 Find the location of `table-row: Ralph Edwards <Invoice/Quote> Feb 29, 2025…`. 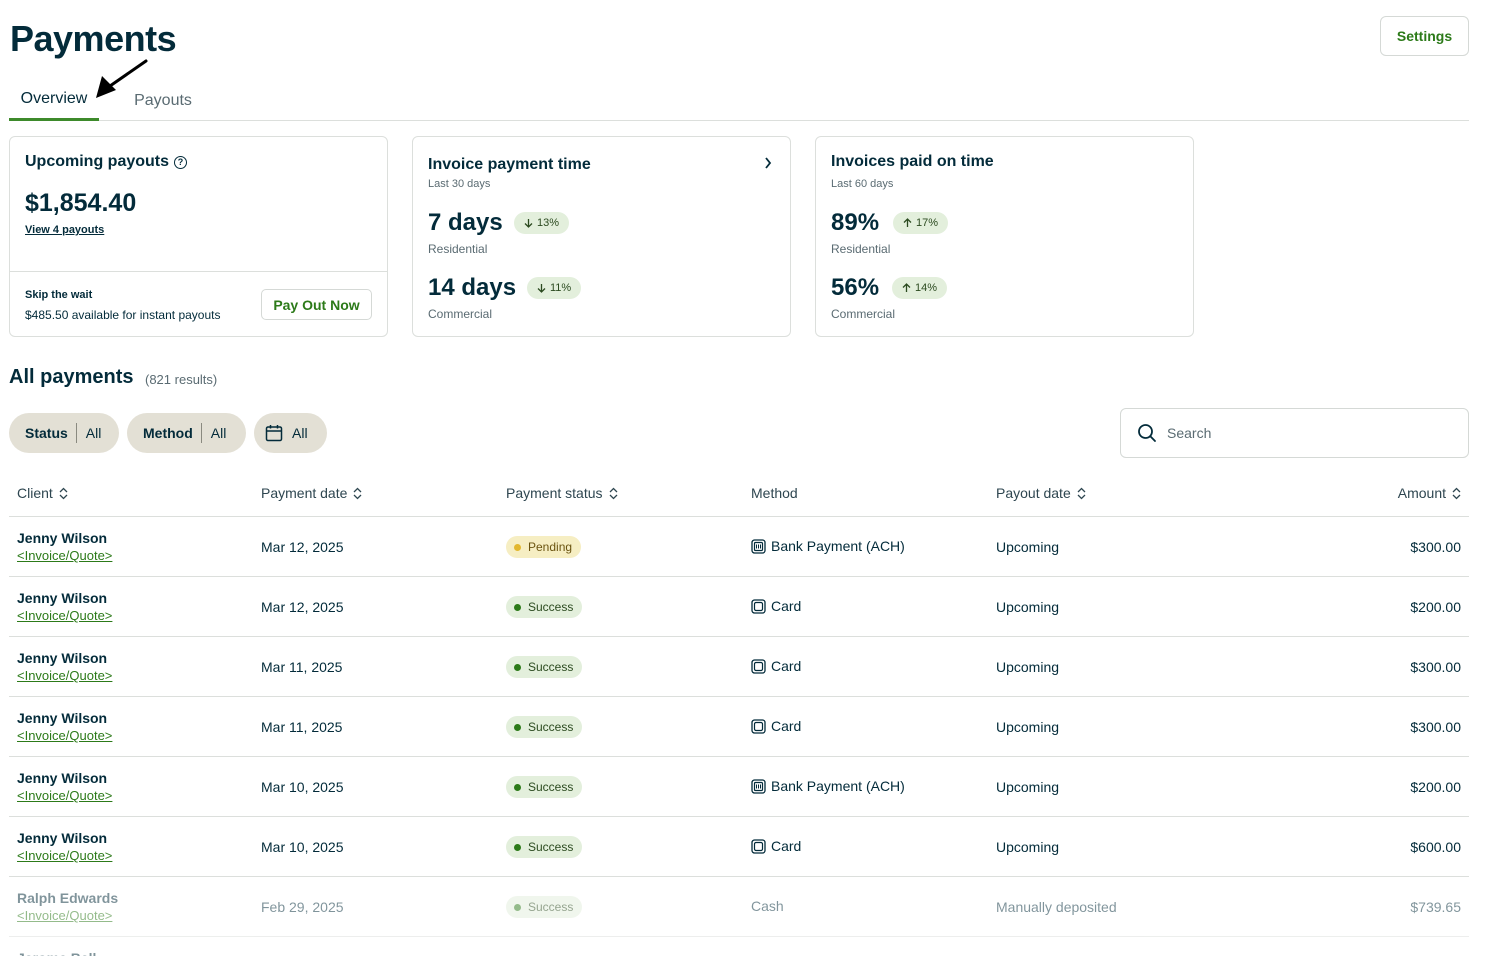

table-row: Ralph Edwards <Invoice/Quote> Feb 29, 2025… is located at coordinates (739, 907).